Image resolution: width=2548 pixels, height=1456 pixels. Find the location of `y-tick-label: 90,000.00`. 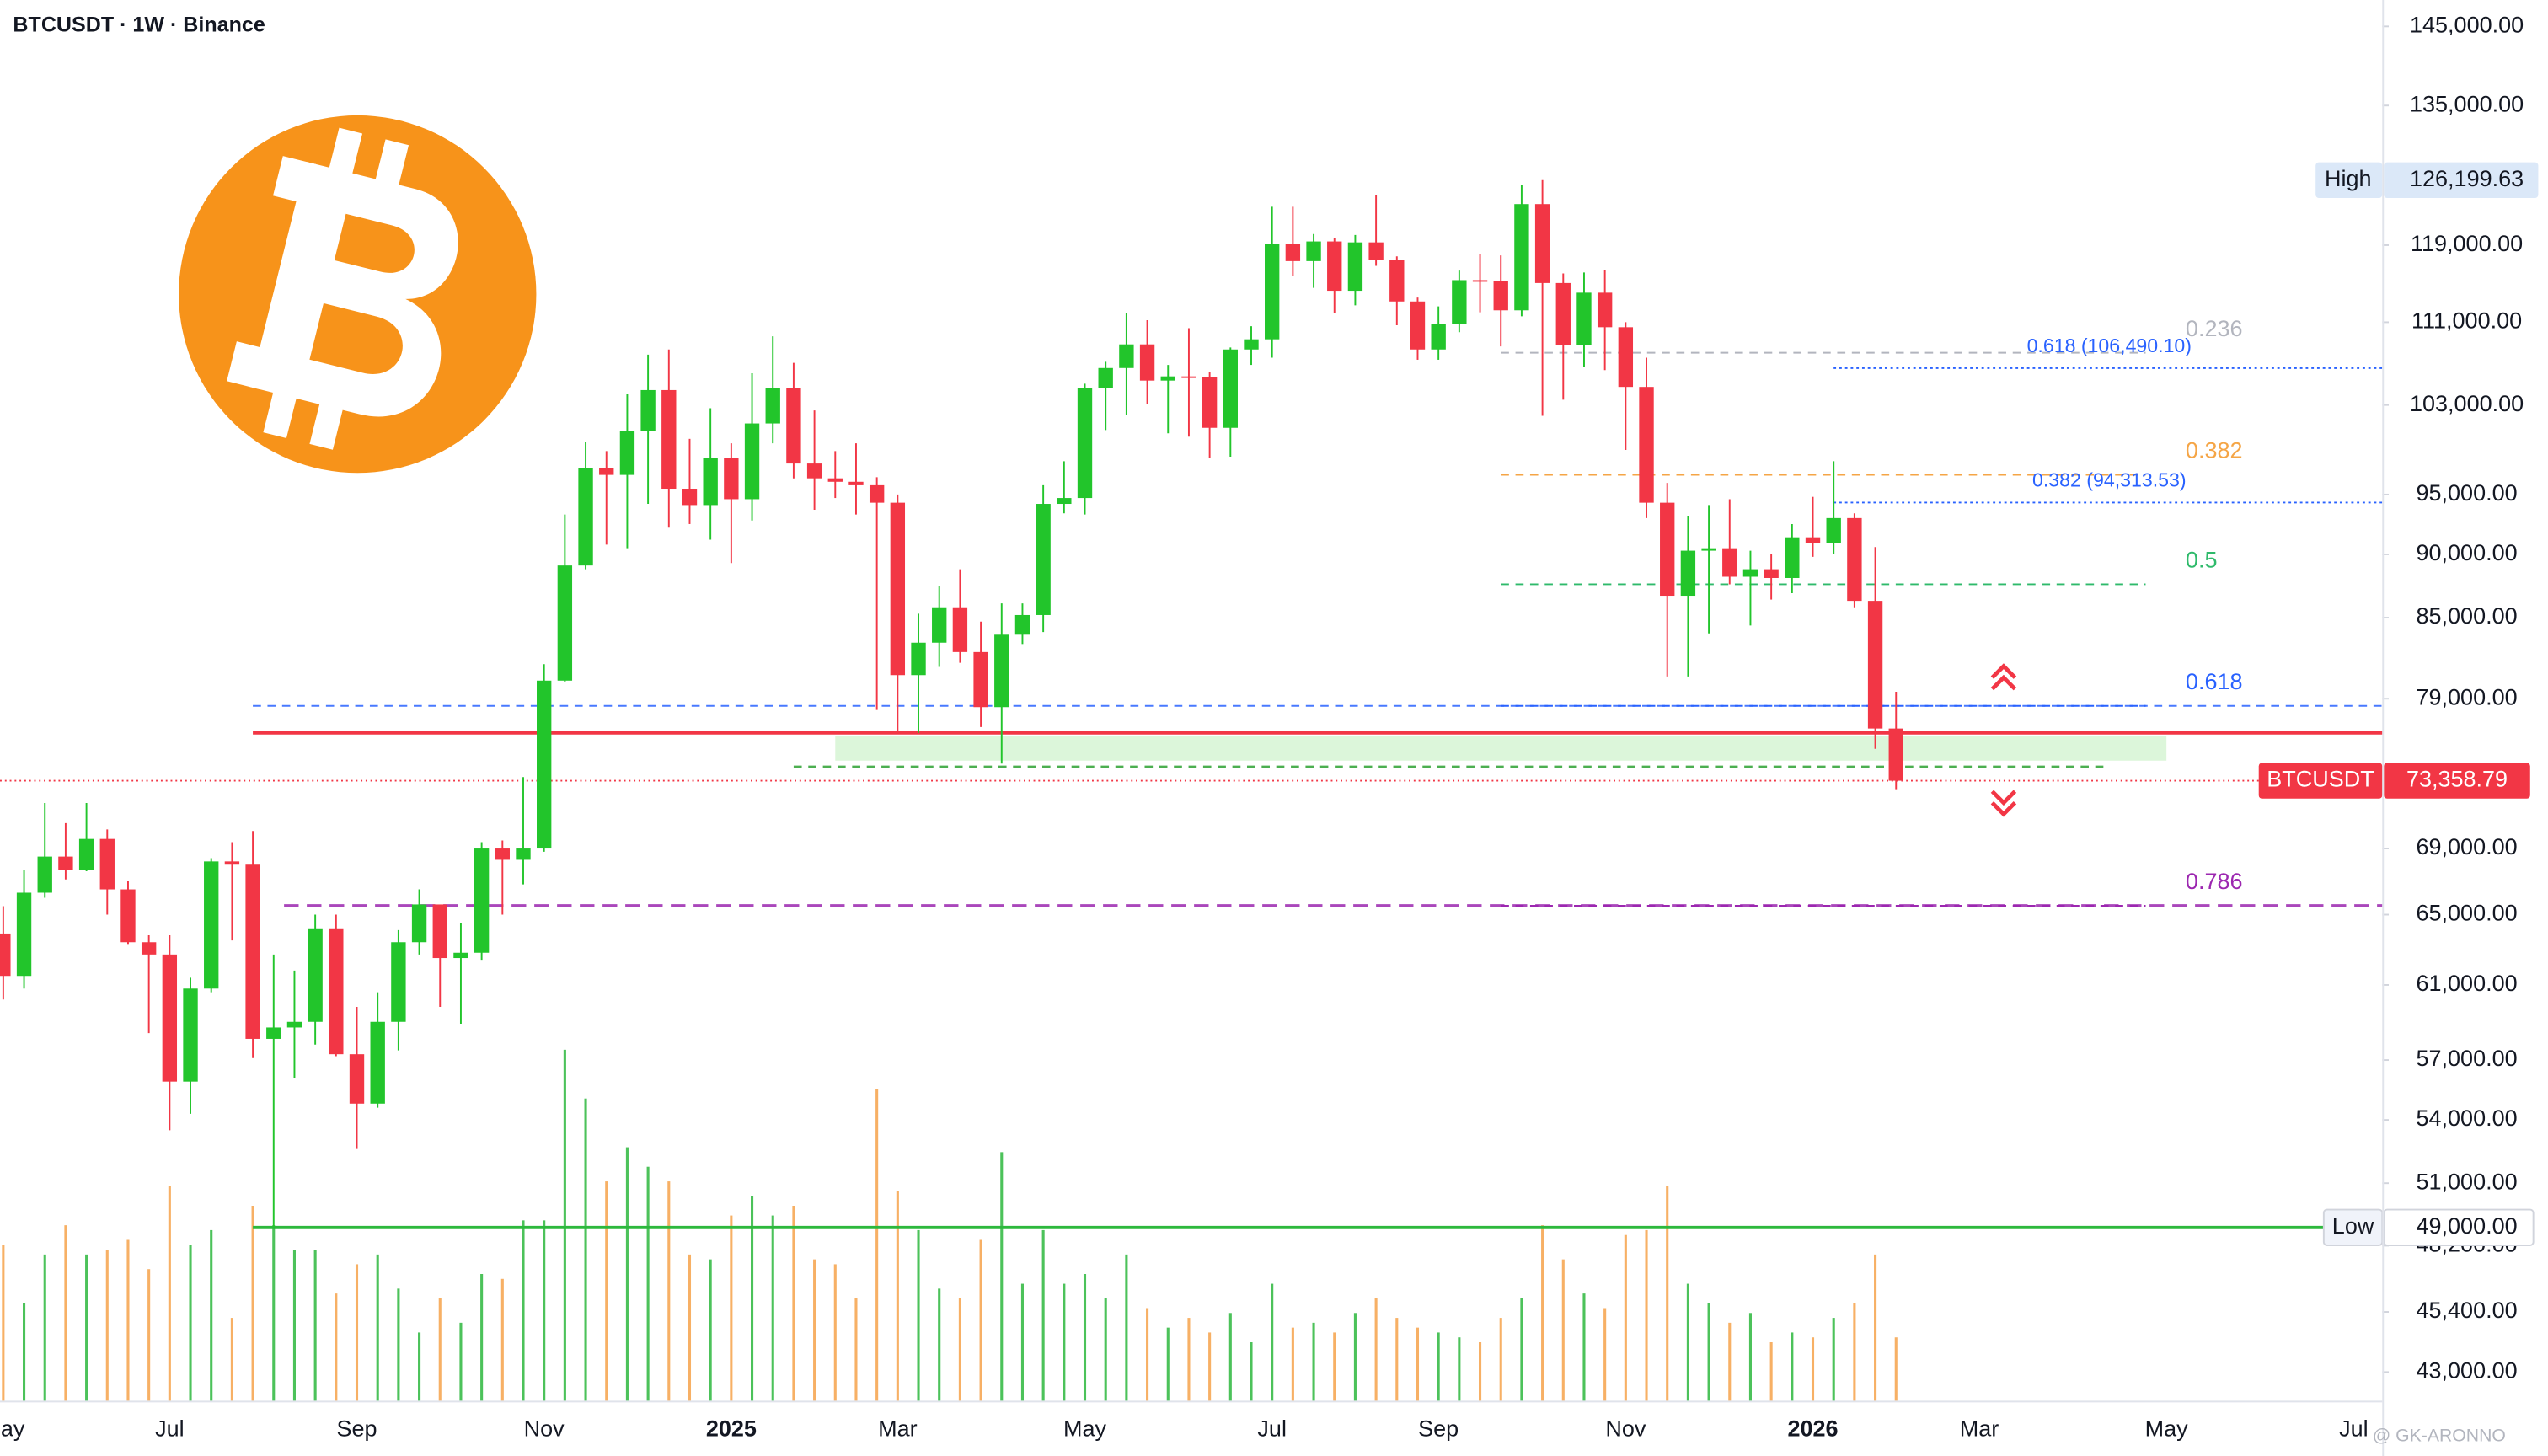

y-tick-label: 90,000.00 is located at coordinates (2467, 552).